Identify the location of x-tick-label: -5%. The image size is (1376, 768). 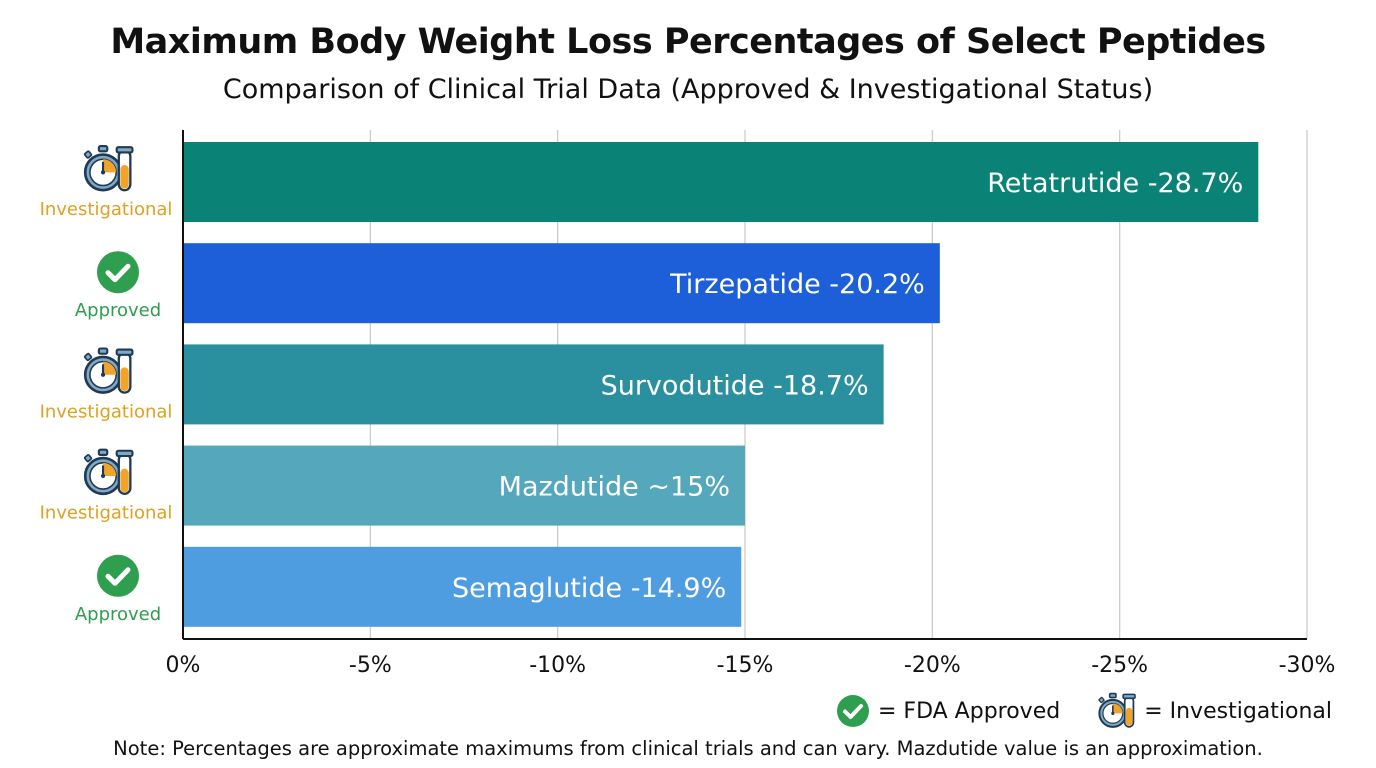
(370, 665).